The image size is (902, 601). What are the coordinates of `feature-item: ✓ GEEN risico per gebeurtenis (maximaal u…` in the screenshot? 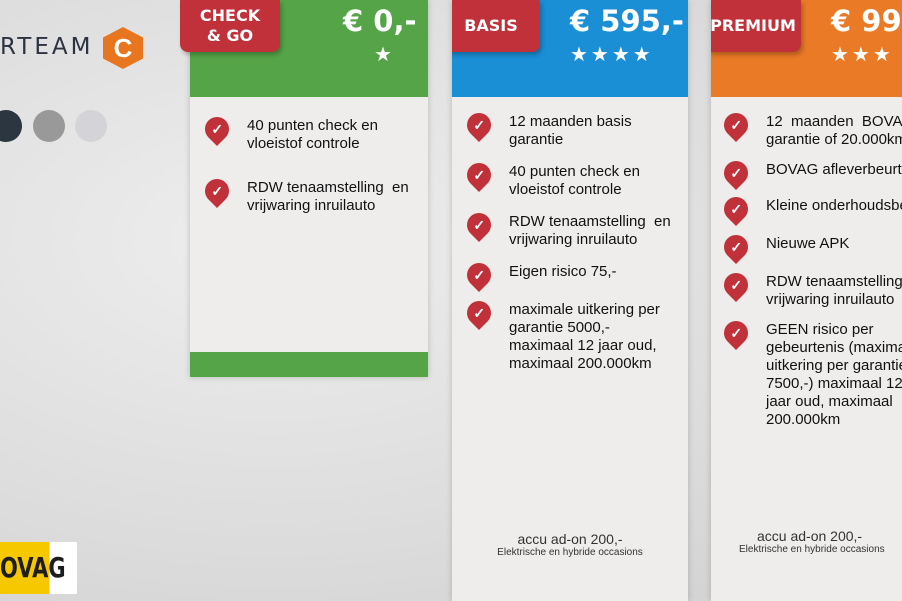 It's located at (810, 372).